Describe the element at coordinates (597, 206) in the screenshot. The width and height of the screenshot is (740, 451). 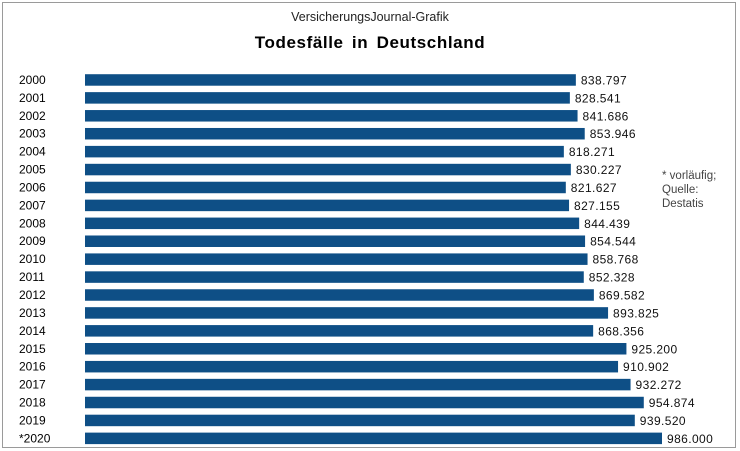
I see `value-label: 827.155` at that location.